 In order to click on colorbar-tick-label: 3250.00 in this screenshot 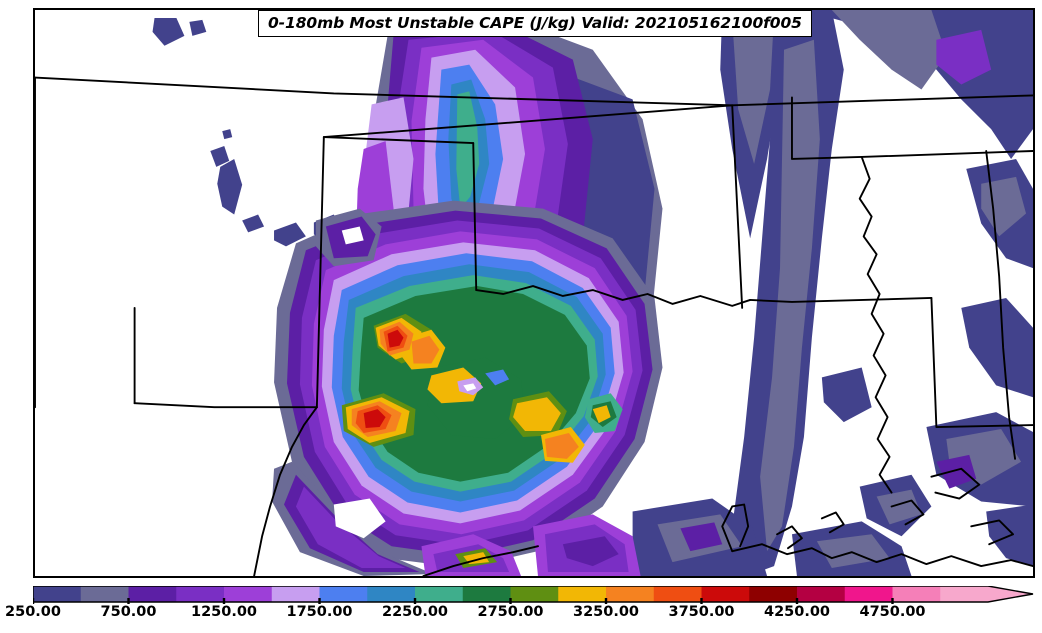, I will do `click(606, 612)`.